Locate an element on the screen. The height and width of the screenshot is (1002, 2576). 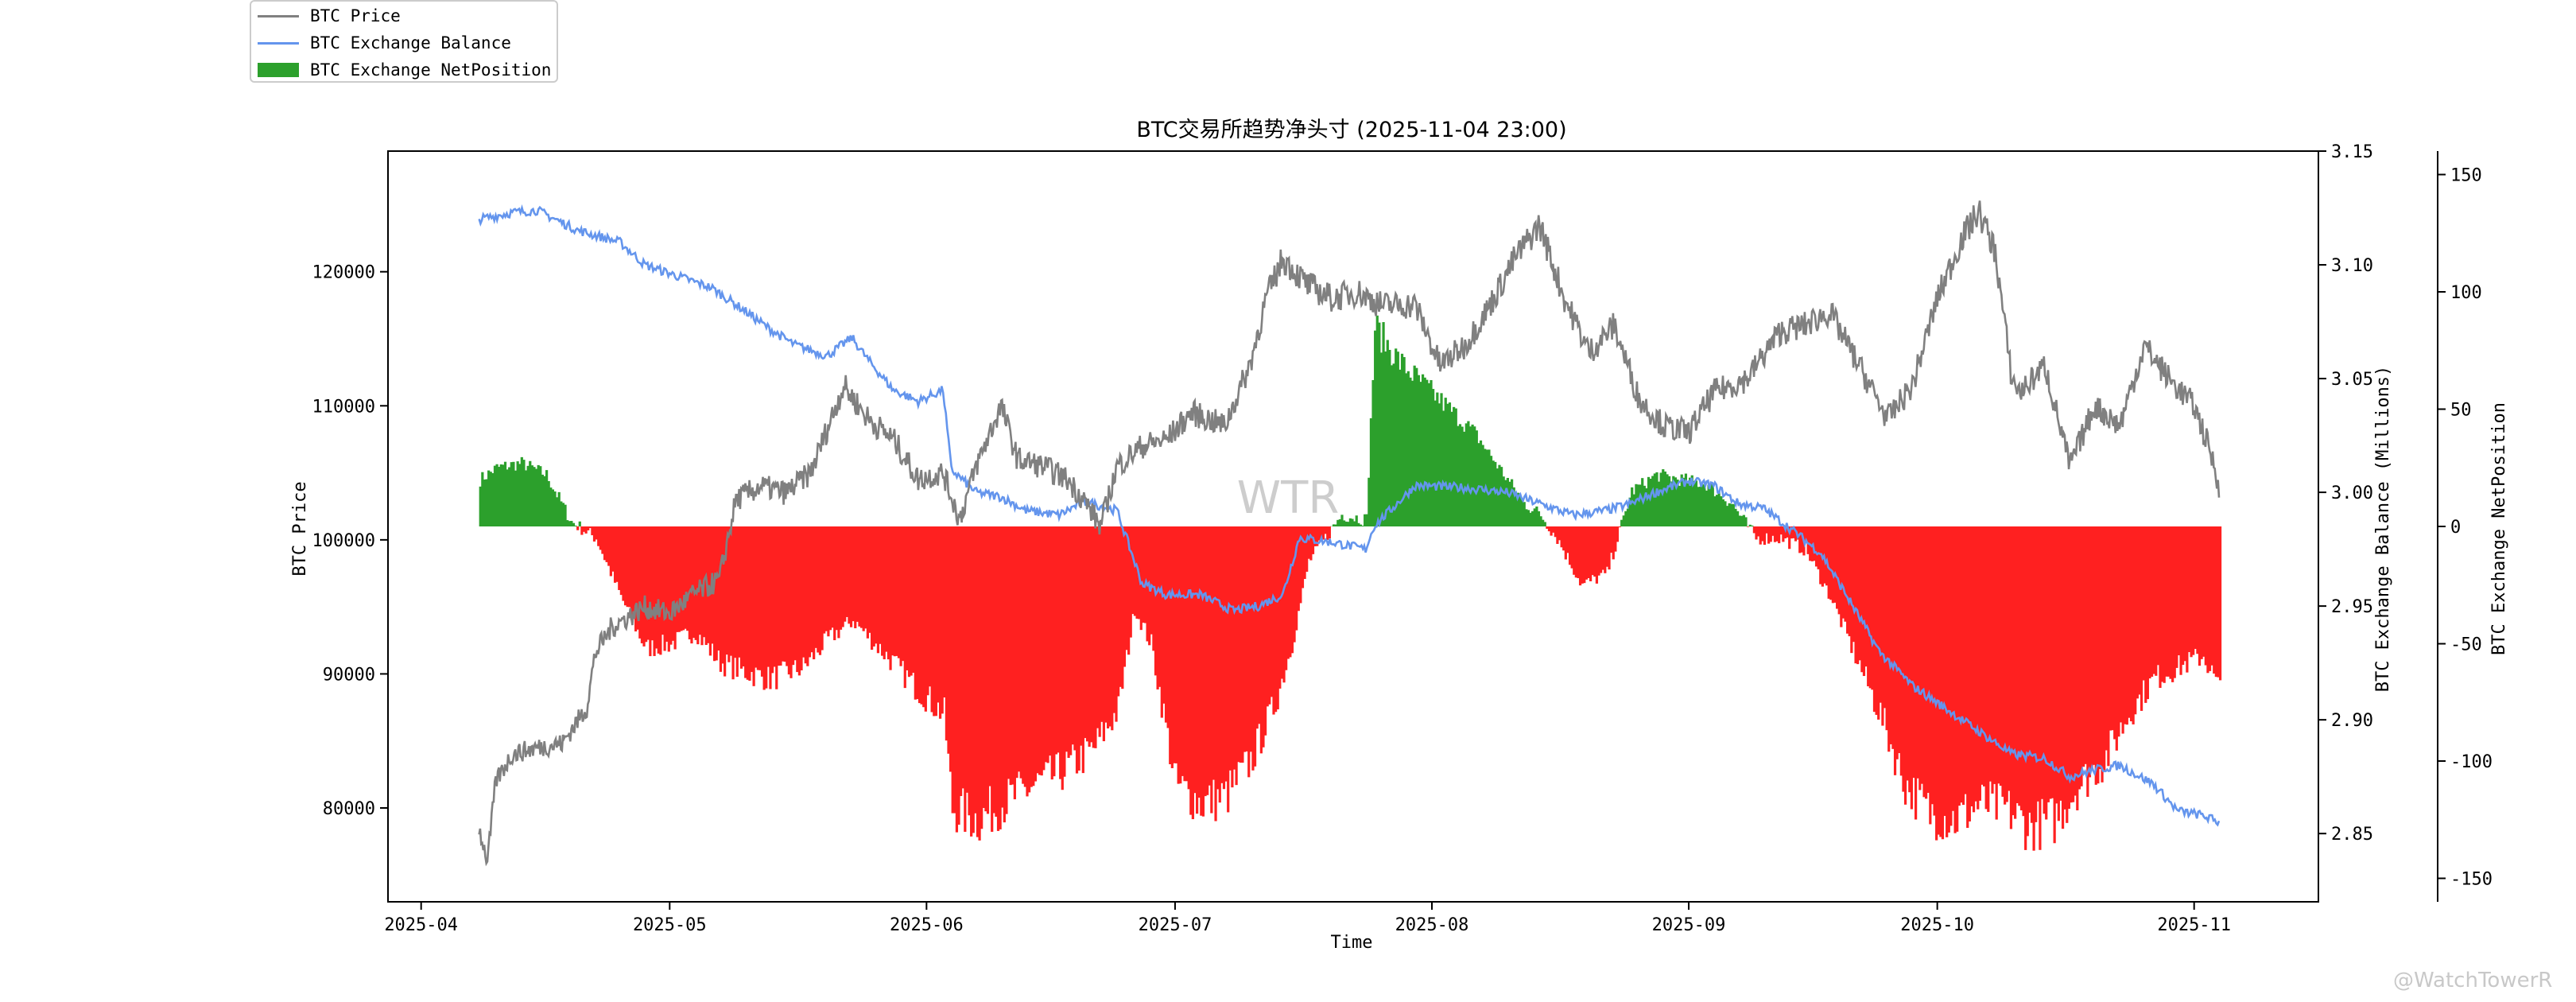
y-tick-label-right1: 2.85 is located at coordinates (2352, 835).